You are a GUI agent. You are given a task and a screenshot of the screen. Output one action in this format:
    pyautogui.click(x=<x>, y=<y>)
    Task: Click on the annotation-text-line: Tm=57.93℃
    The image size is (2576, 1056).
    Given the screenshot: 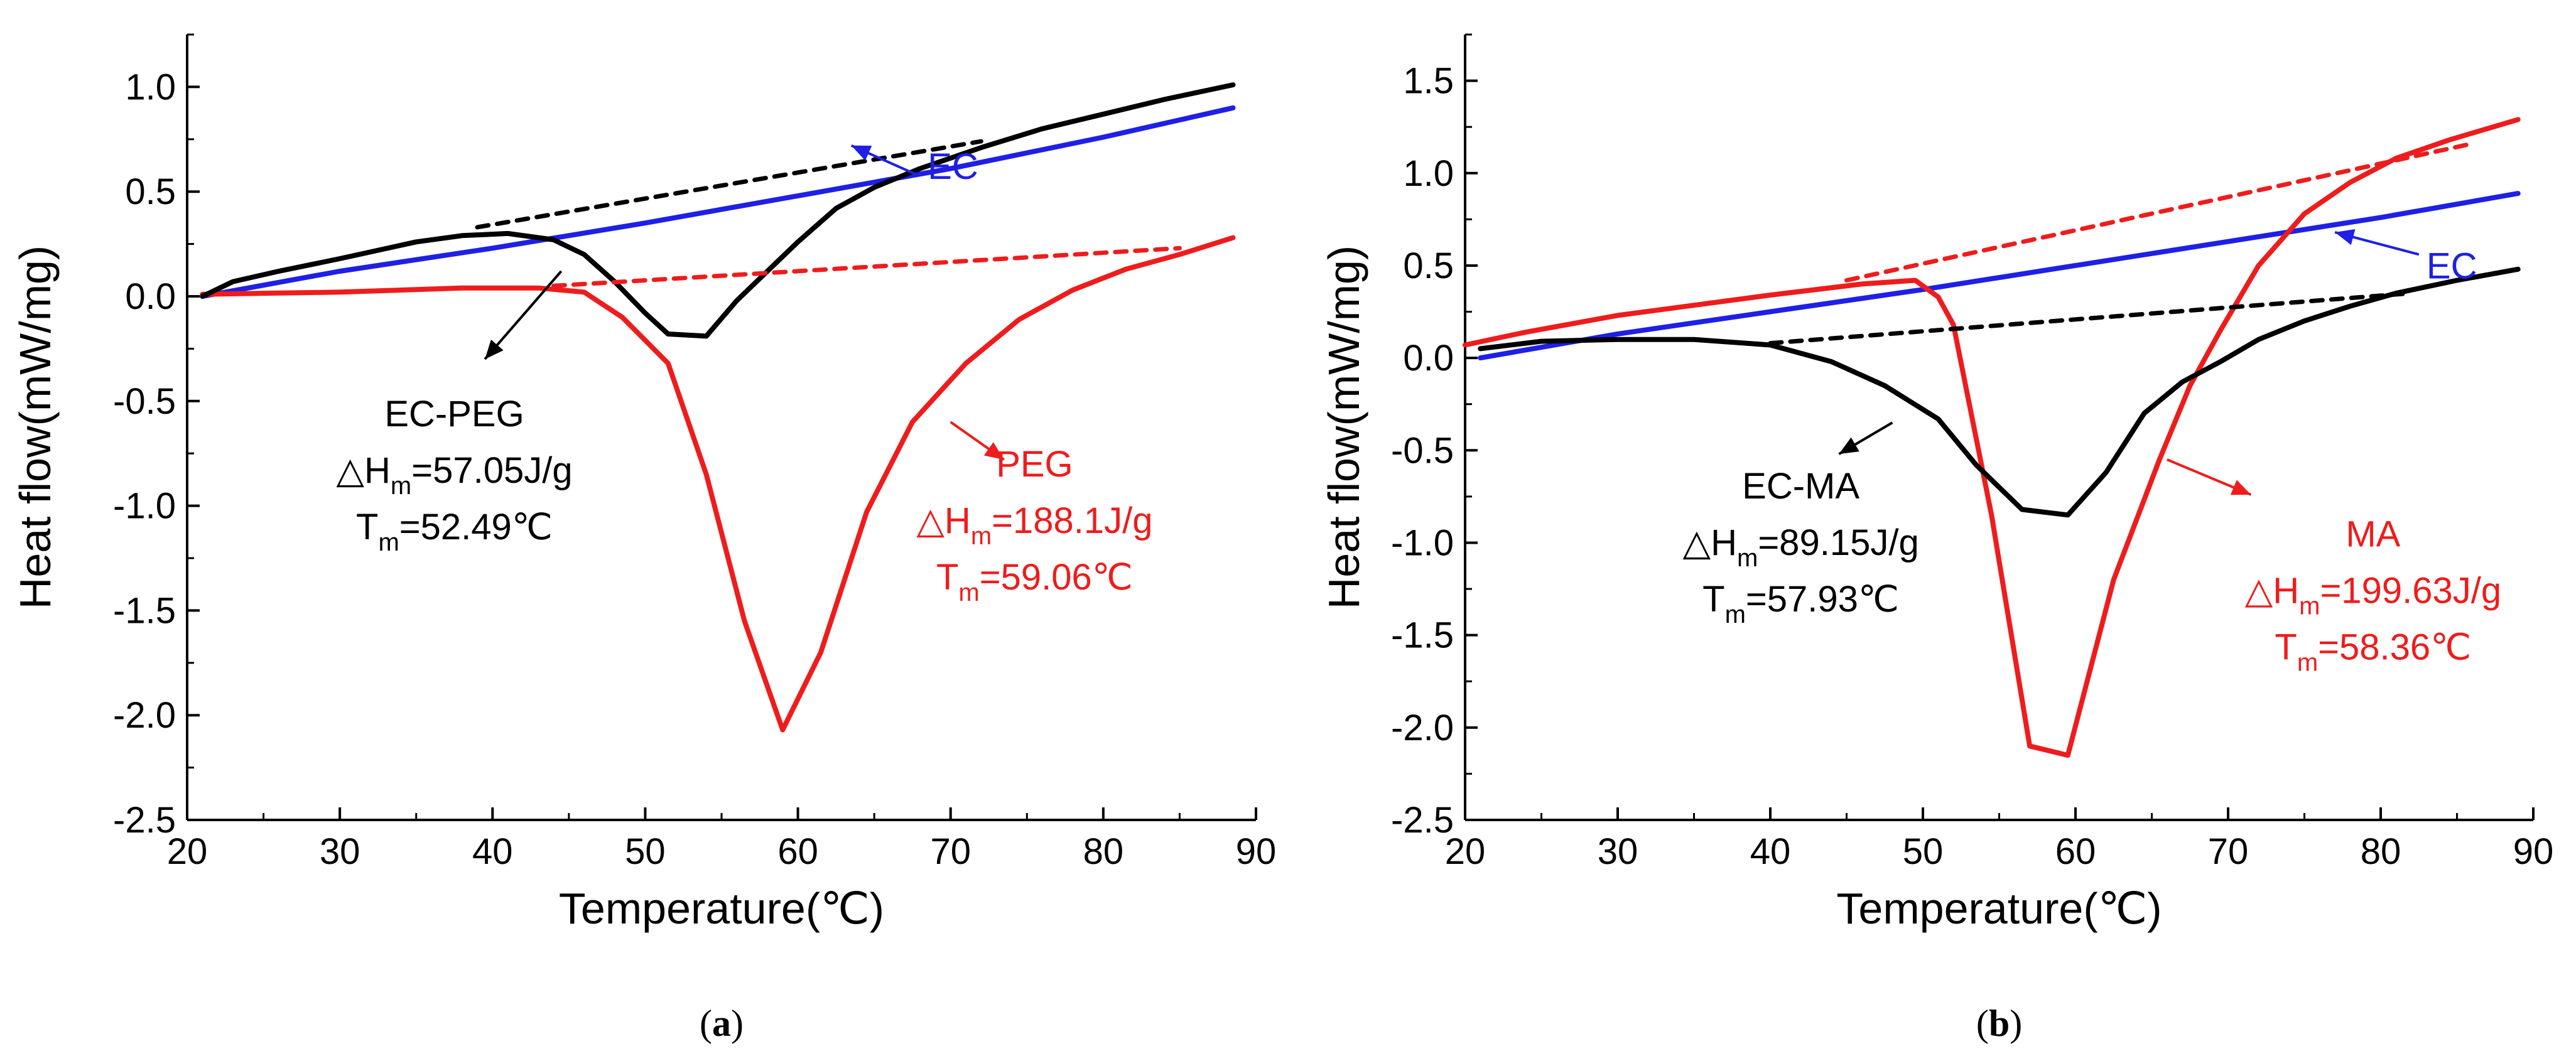 What is the action you would take?
    pyautogui.click(x=1801, y=603)
    